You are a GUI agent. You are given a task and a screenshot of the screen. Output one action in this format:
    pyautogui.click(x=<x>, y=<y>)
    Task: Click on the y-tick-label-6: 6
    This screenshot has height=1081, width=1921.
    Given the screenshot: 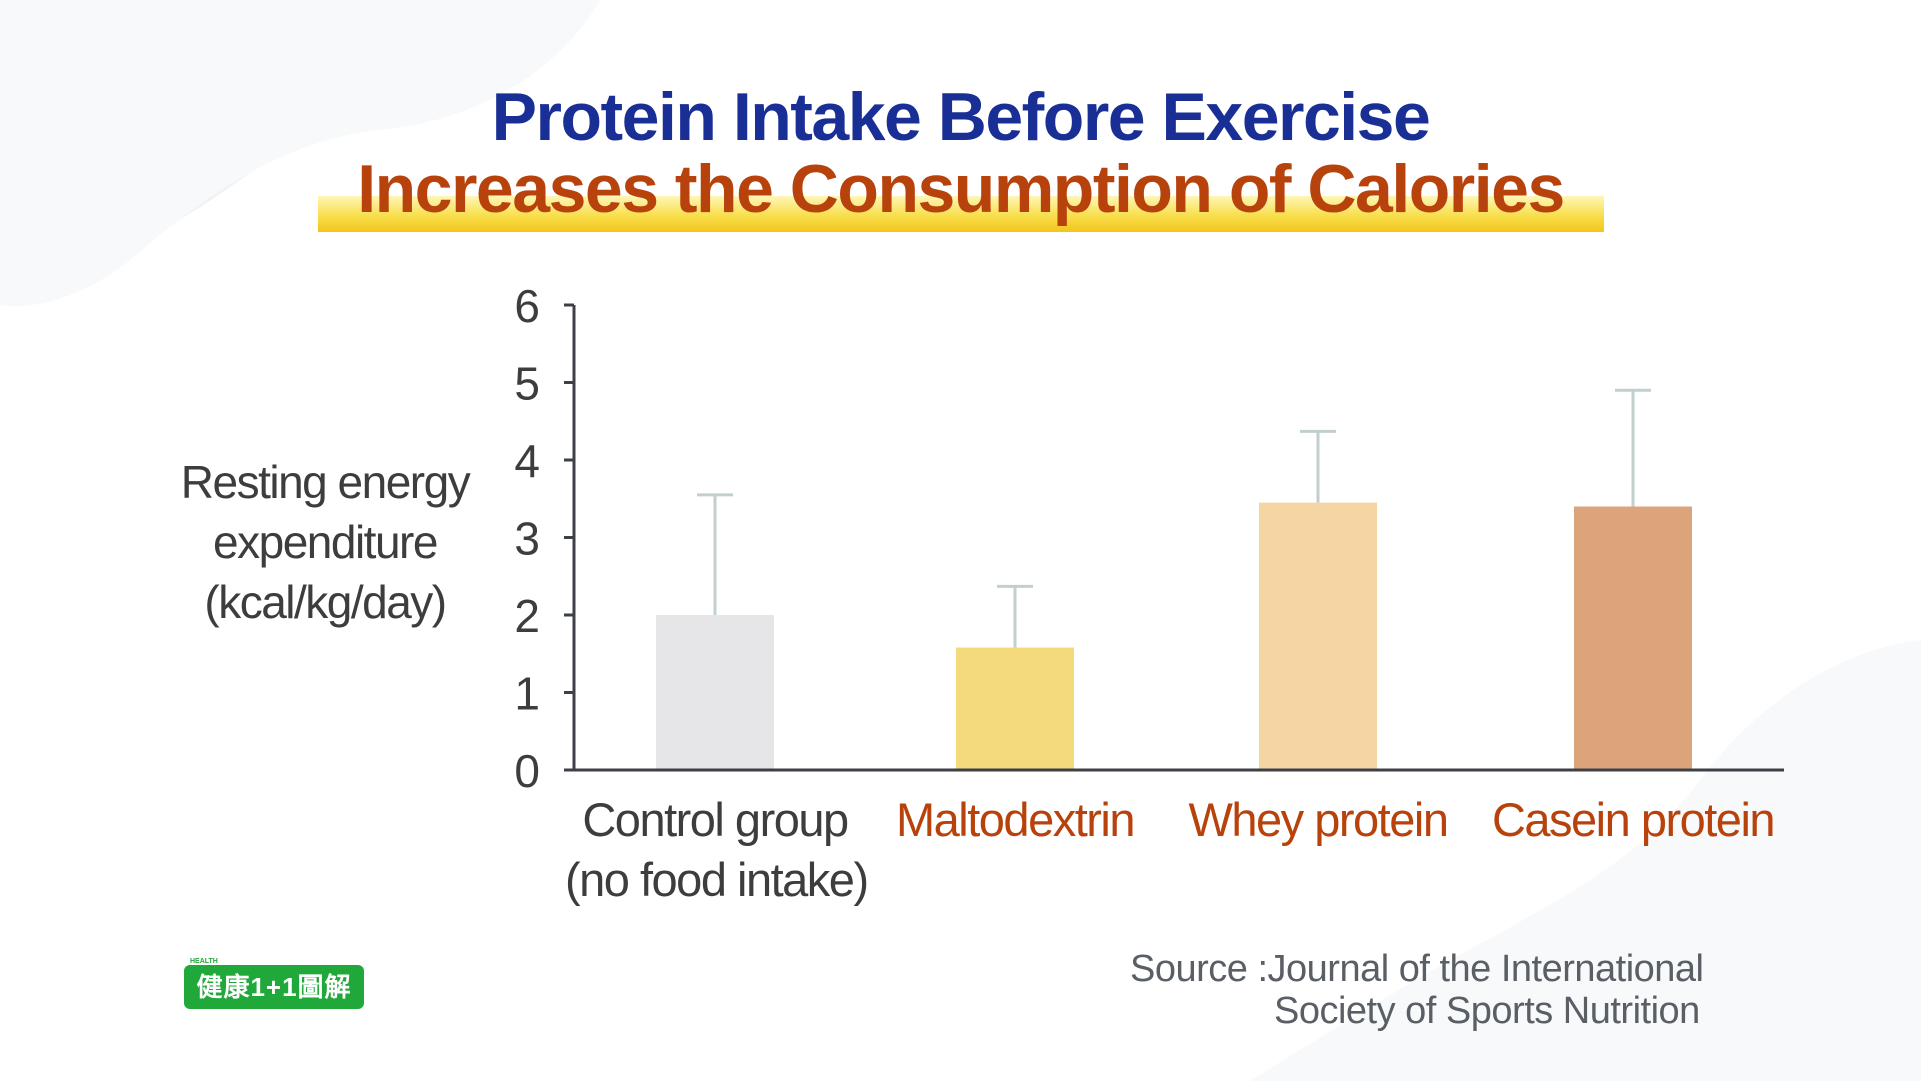 What is the action you would take?
    pyautogui.click(x=527, y=306)
    